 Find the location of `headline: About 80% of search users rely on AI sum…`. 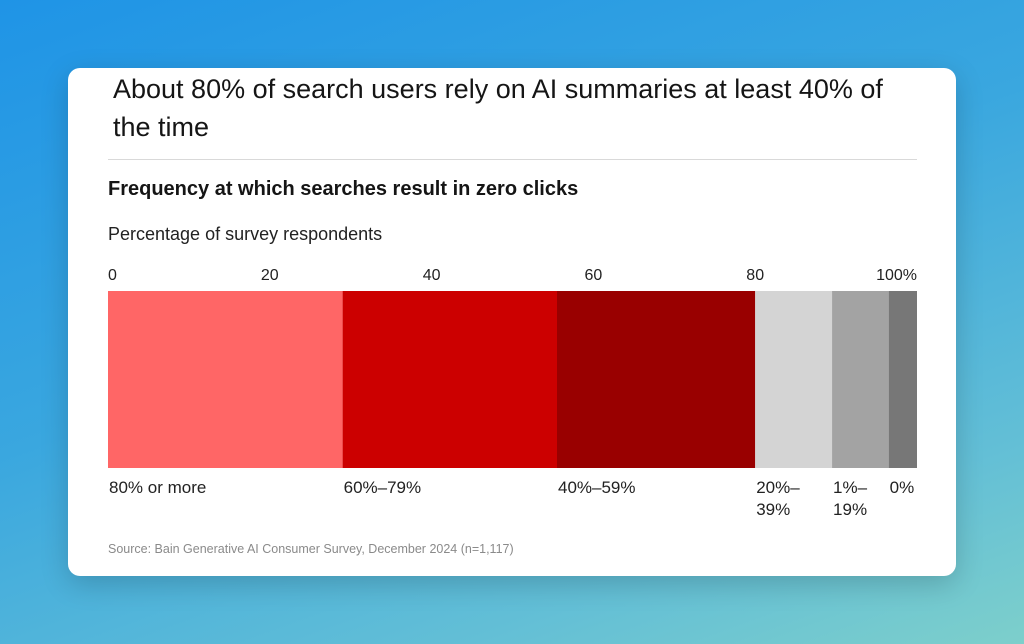

headline: About 80% of search users rely on AI sum… is located at coordinates (498, 108).